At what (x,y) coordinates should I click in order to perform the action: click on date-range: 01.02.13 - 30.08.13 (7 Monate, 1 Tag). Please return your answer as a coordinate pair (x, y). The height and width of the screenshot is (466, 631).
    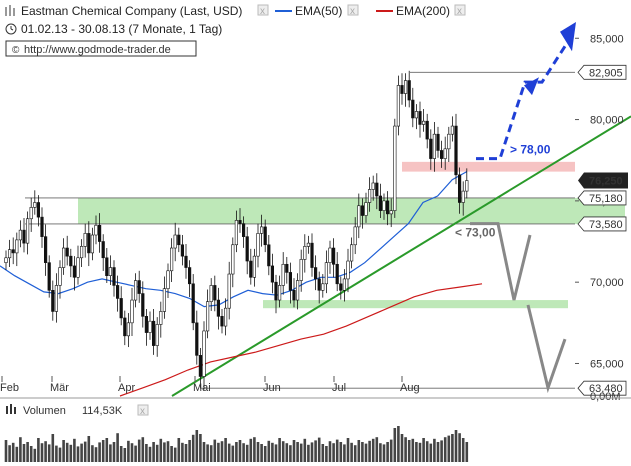
    Looking at the image, I should click on (121, 29).